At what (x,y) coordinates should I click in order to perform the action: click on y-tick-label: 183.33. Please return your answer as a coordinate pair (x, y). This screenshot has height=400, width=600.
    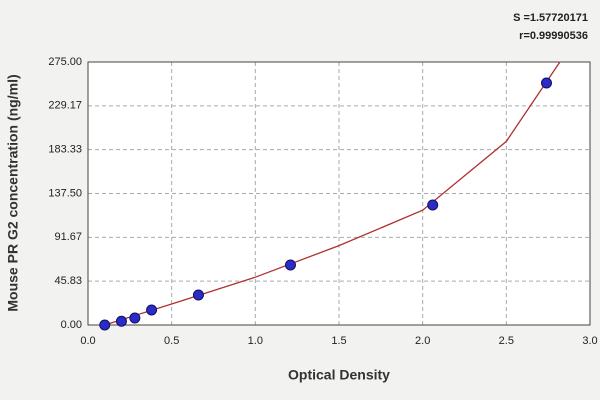
    Looking at the image, I should click on (65, 150).